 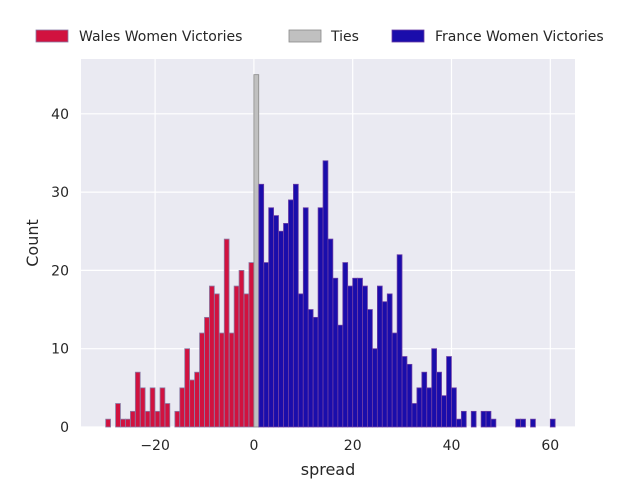 I want to click on x-axis-label: spread, so click(x=328, y=469).